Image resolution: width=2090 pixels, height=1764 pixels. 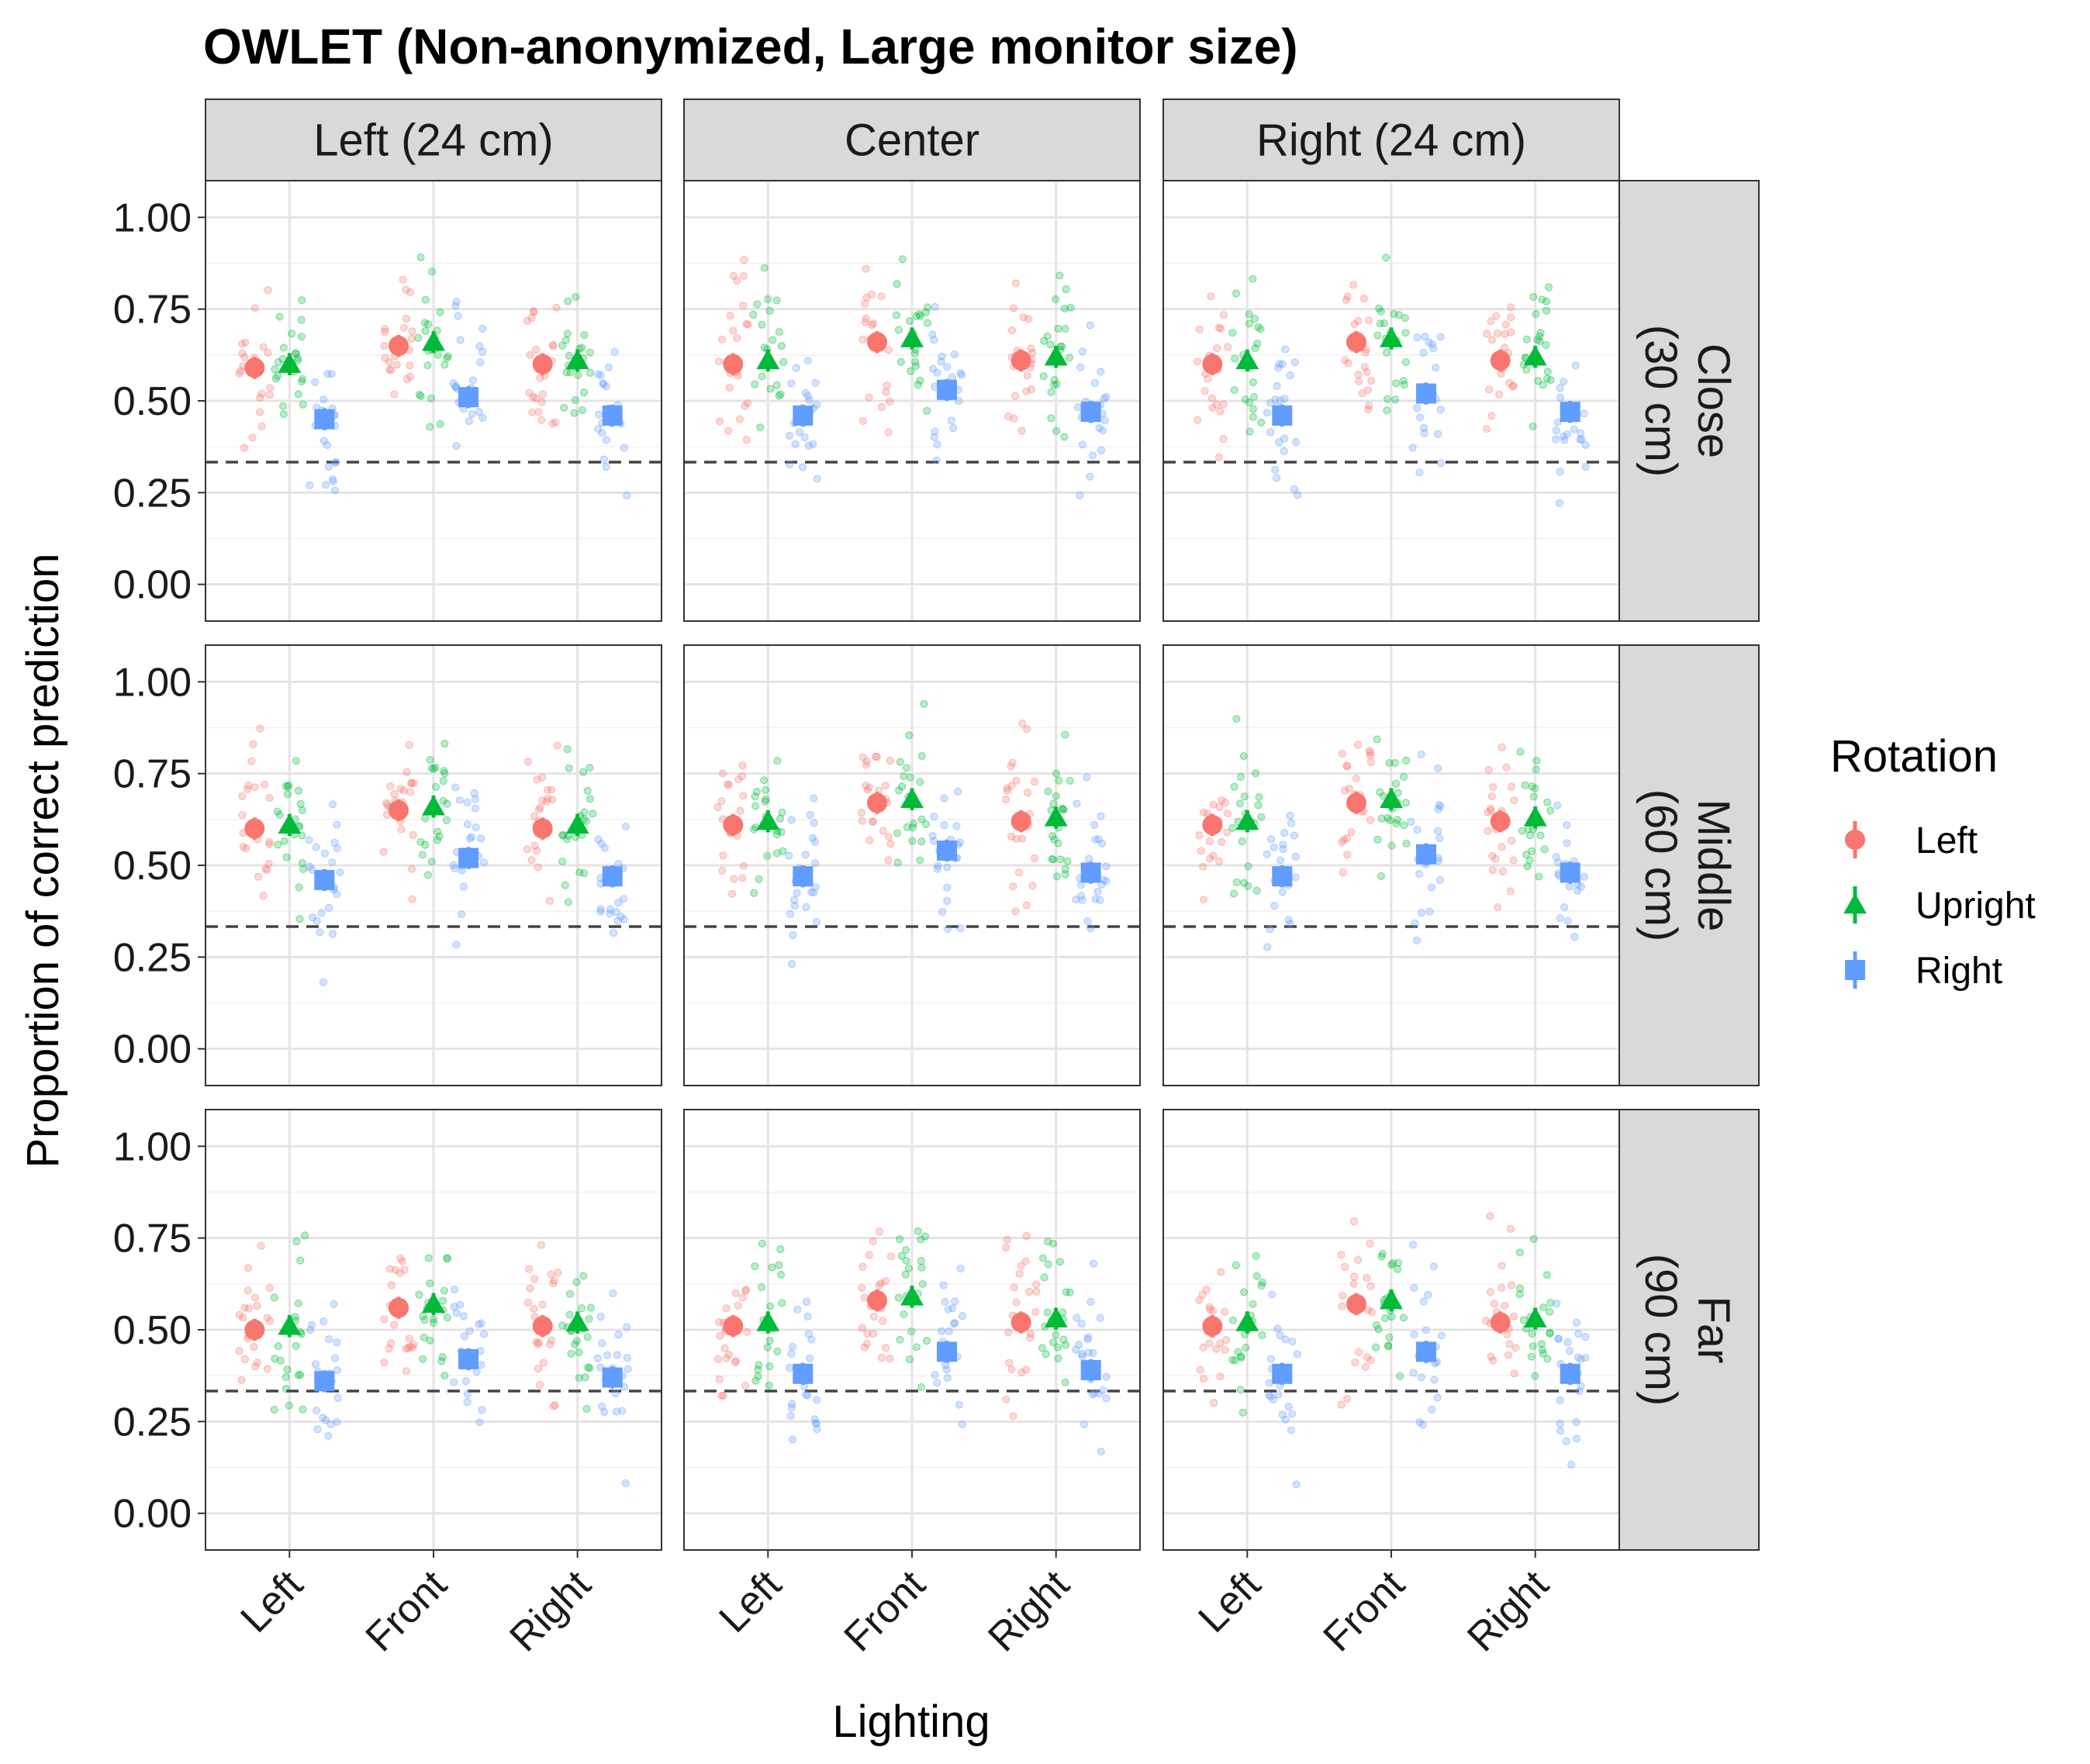 What do you see at coordinates (1855, 840) in the screenshot?
I see `legend-key-circle` at bounding box center [1855, 840].